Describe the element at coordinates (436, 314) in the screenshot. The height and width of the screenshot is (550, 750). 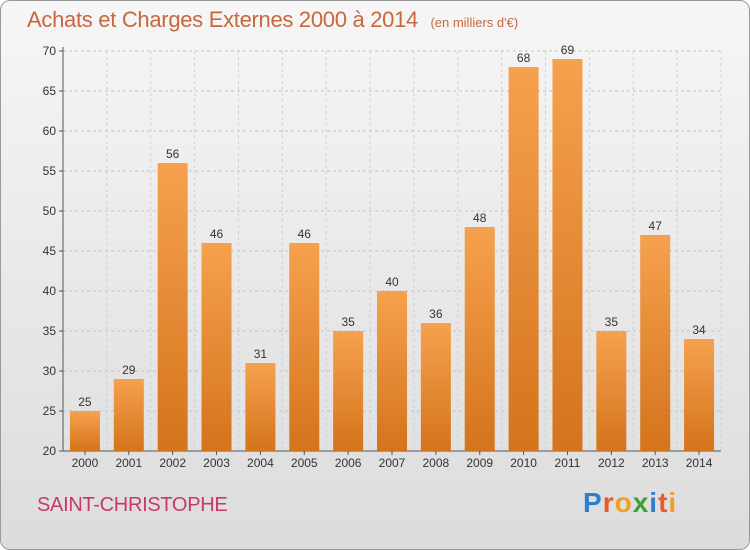
I see `bar-value-label: 36` at that location.